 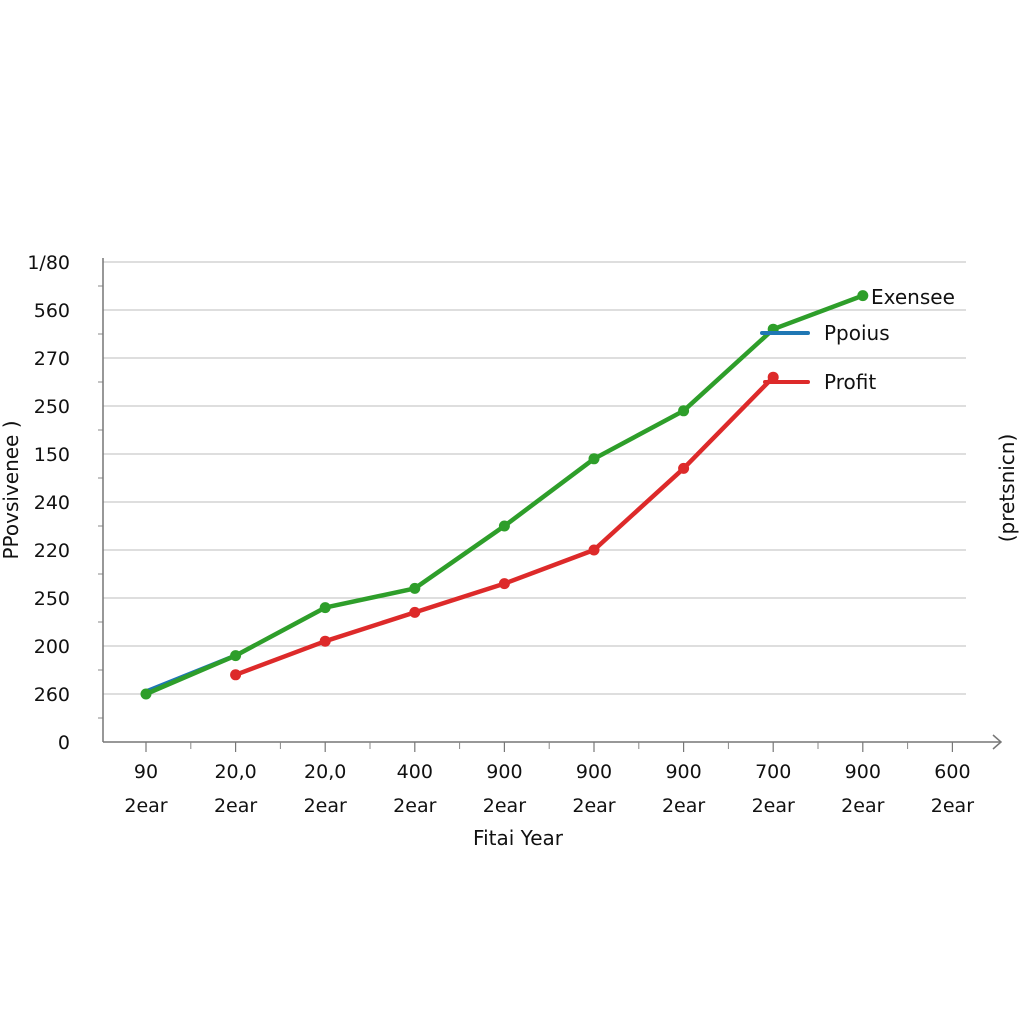 I want to click on x-axis-title: Fitai Year, so click(x=518, y=838).